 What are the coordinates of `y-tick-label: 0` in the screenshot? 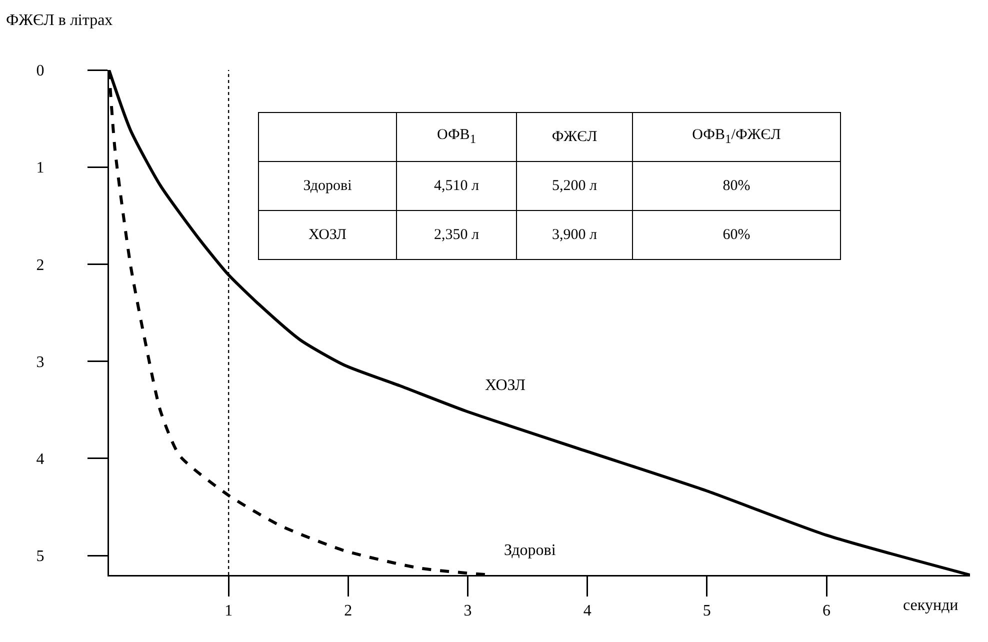 It's located at (40, 71).